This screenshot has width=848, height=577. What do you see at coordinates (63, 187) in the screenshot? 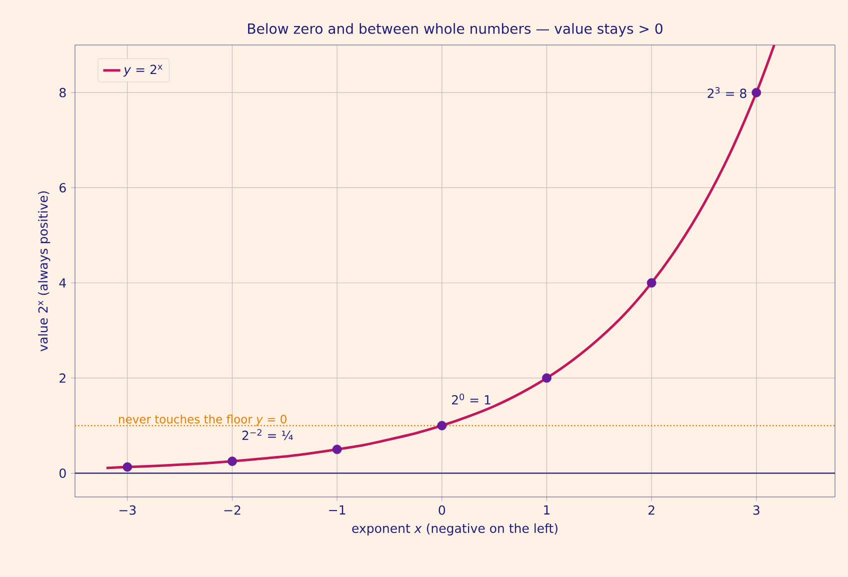
I see `y-tick-label: 6` at bounding box center [63, 187].